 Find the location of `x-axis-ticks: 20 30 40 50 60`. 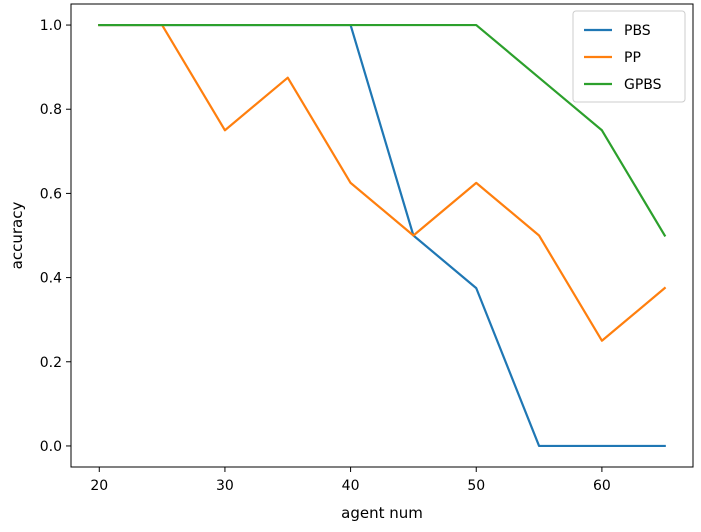

x-axis-ticks: 20 30 40 50 60 is located at coordinates (350, 480).